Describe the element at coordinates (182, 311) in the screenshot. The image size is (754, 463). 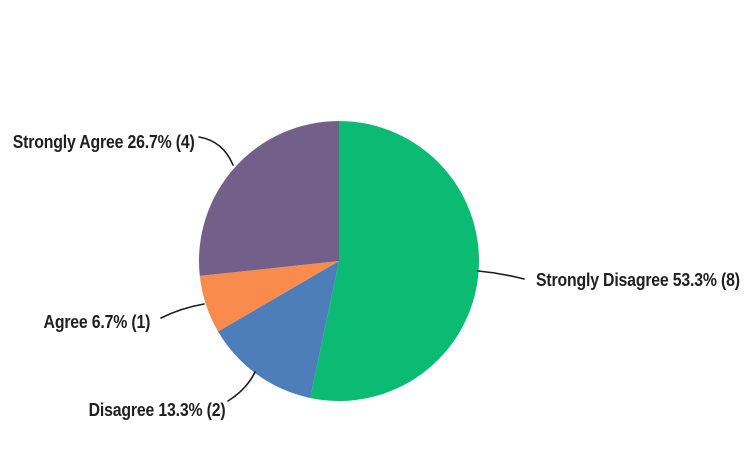
I see `leader-line-agree` at that location.